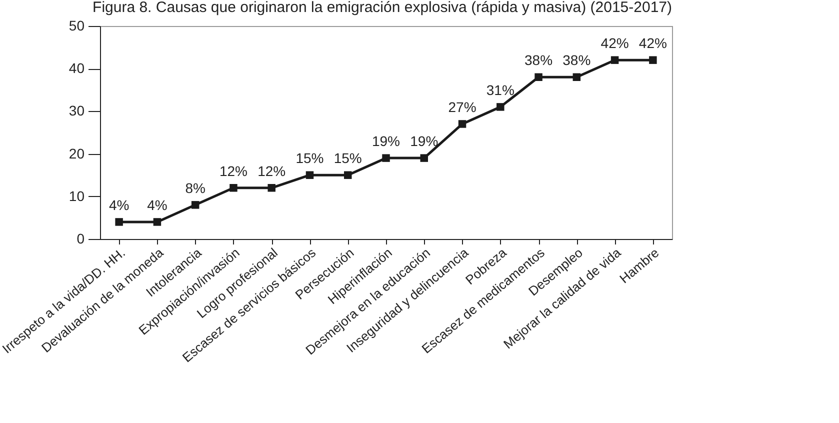  Describe the element at coordinates (76, 26) in the screenshot. I see `y-tick-label: 50` at that location.